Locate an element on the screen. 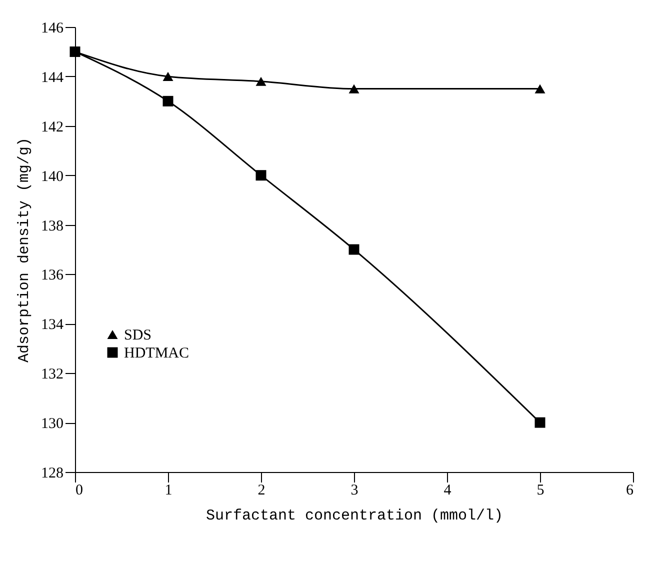 The height and width of the screenshot is (573, 659). x-axis-title: Surfactant concentration (mmol/l) is located at coordinates (355, 516).